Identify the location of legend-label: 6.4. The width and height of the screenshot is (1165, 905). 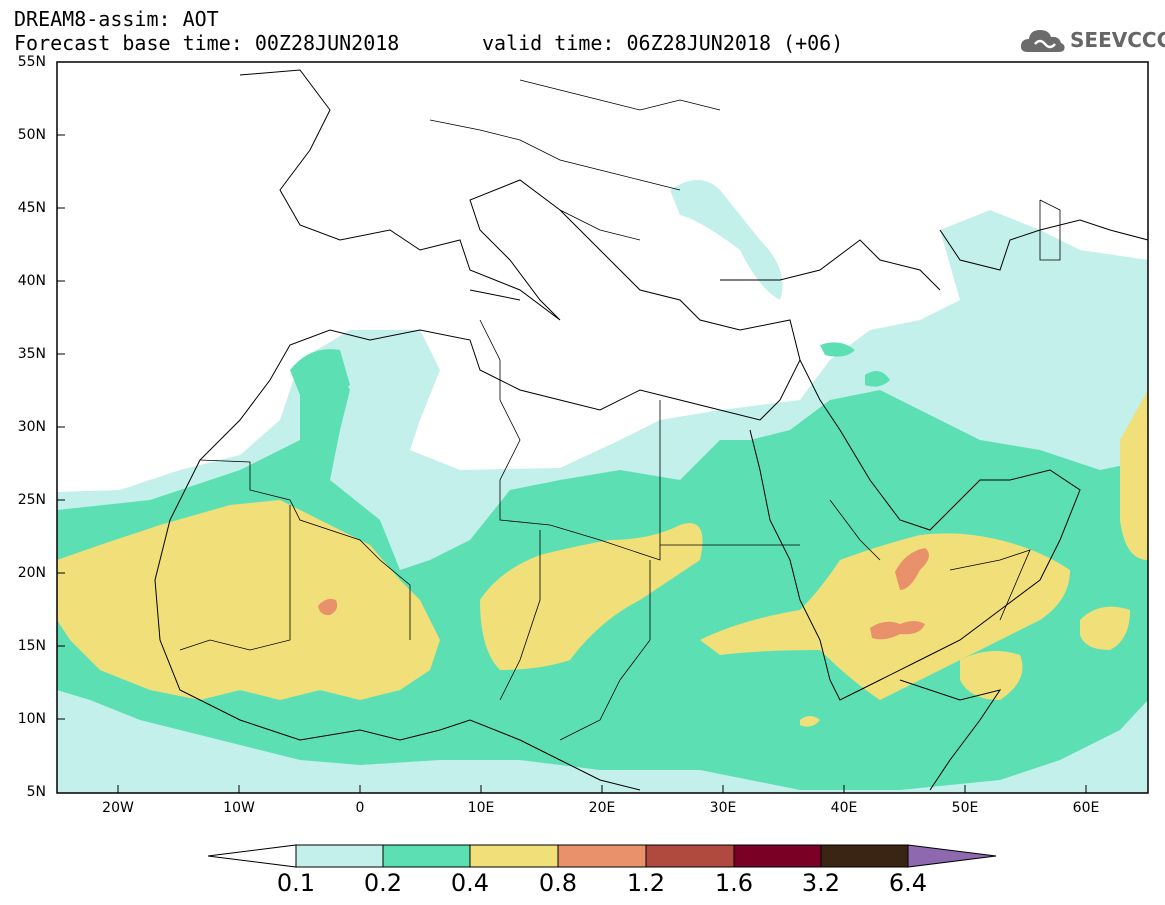
(908, 883).